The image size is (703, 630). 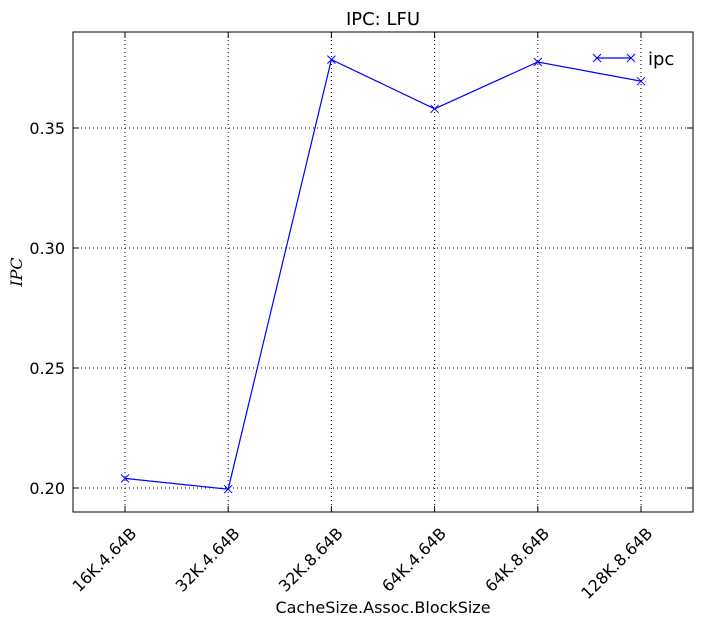 I want to click on y-tick-label: 0.25, so click(x=47, y=368).